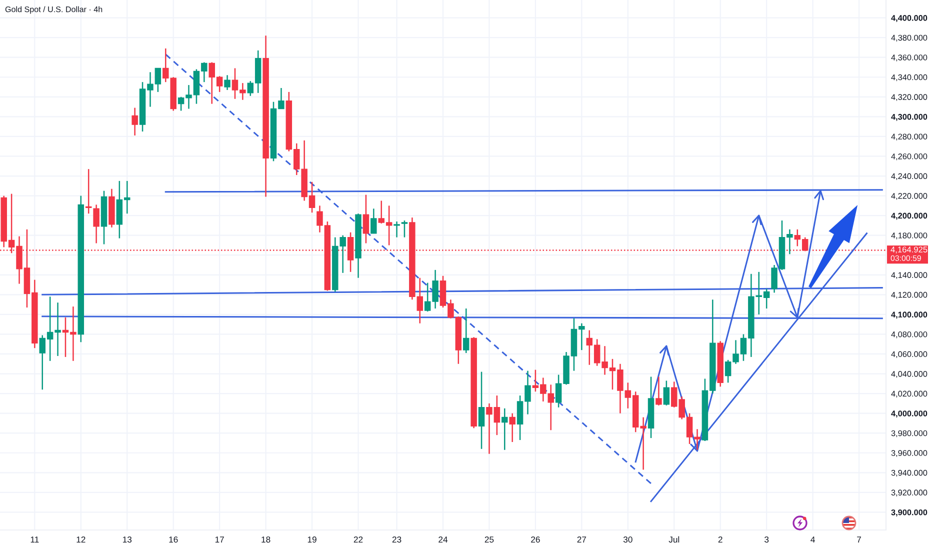 The height and width of the screenshot is (550, 932). What do you see at coordinates (219, 539) in the screenshot?
I see `x-tick-label: 17` at bounding box center [219, 539].